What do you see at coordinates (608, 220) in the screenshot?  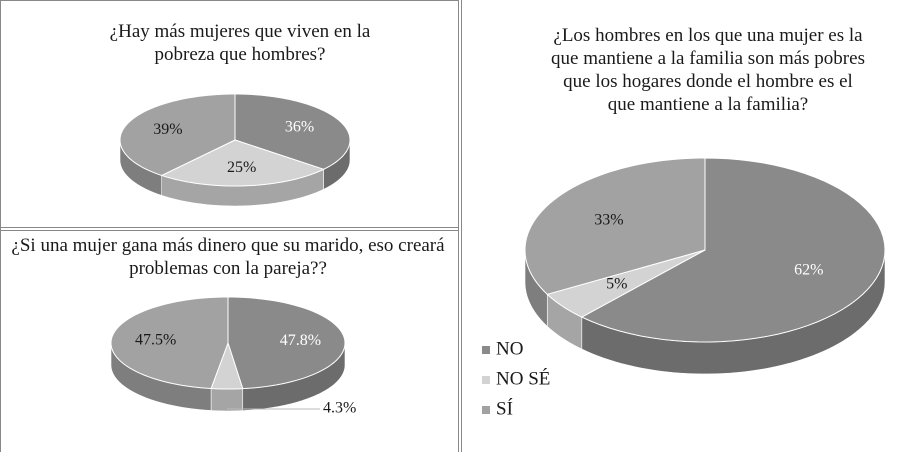 I see `data-label: 33%` at bounding box center [608, 220].